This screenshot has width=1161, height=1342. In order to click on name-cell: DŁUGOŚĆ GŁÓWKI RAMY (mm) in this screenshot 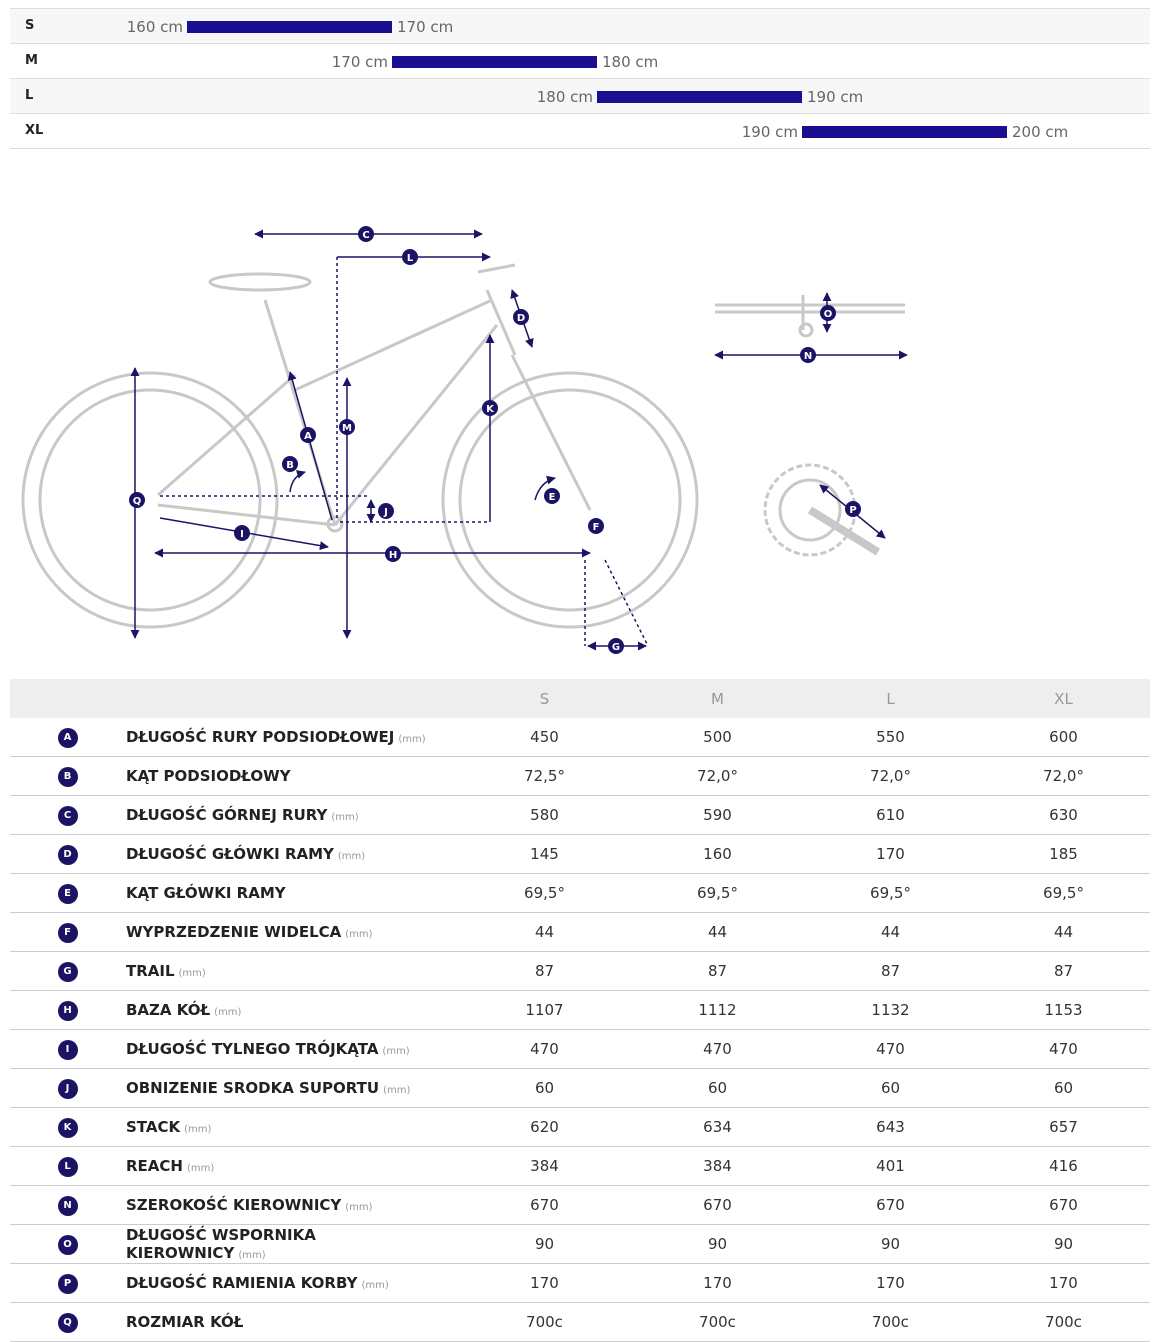, I will do `click(291, 854)`.